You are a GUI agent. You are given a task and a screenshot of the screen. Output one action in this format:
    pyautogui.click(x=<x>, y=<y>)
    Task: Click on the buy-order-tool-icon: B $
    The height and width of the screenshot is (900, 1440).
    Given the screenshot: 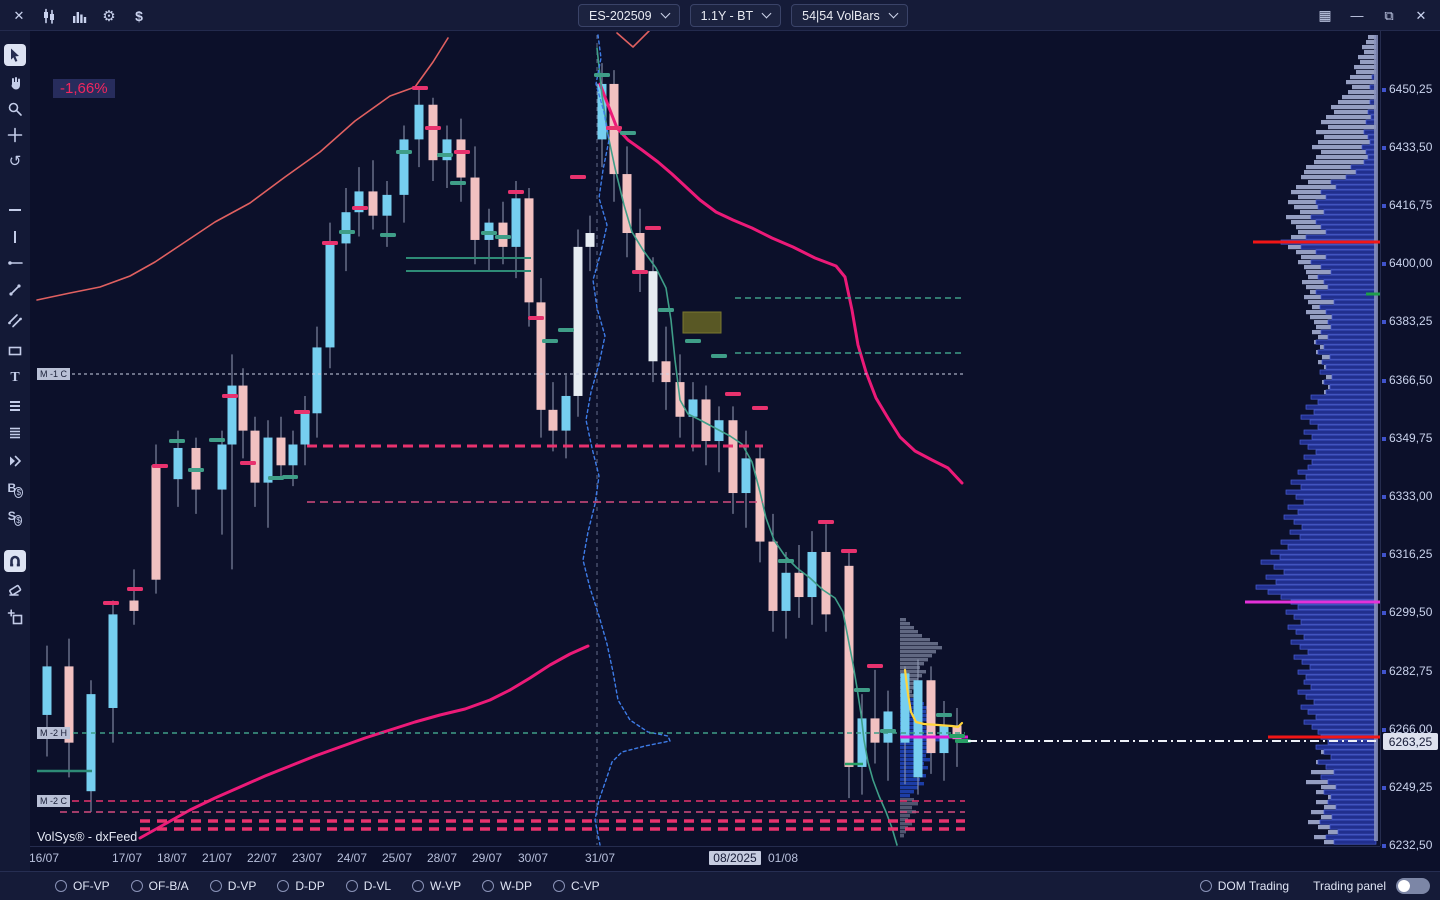 What is the action you would take?
    pyautogui.click(x=15, y=489)
    